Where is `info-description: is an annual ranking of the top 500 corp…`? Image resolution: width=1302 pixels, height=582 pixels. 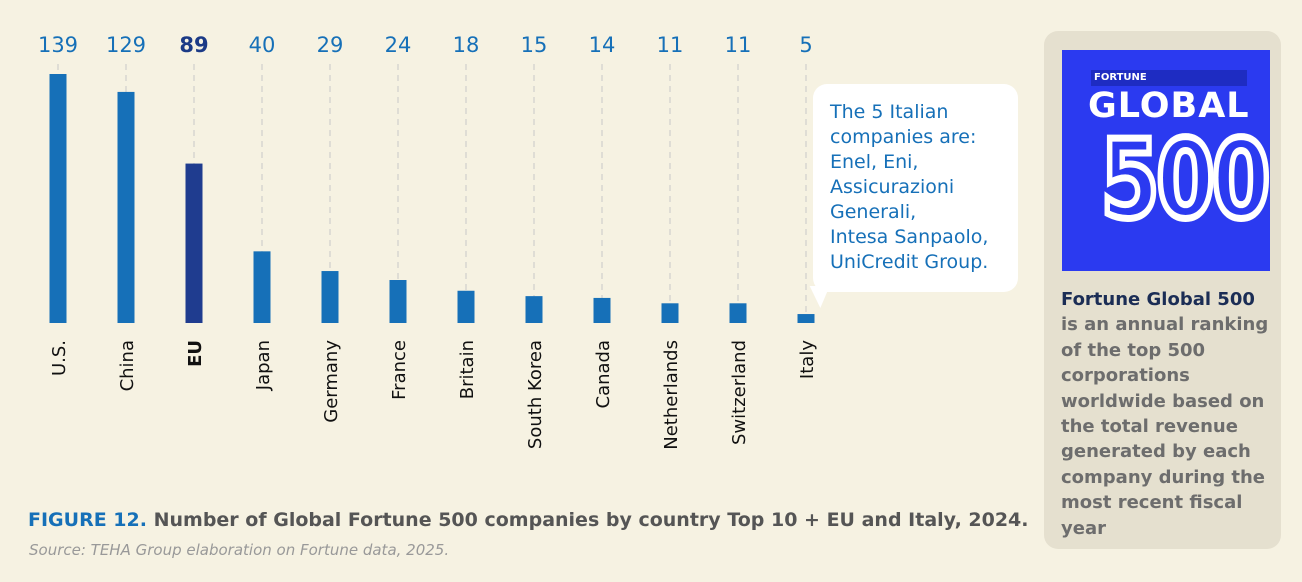
info-description: is an annual ranking of the top 500 corp… is located at coordinates (1165, 426).